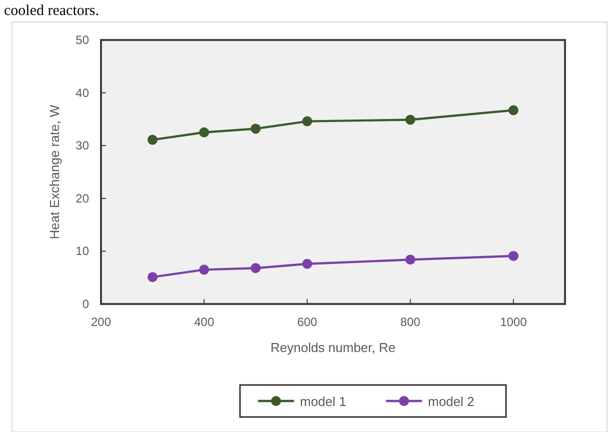 The image size is (609, 432). I want to click on y-tick-label: 50, so click(83, 40).